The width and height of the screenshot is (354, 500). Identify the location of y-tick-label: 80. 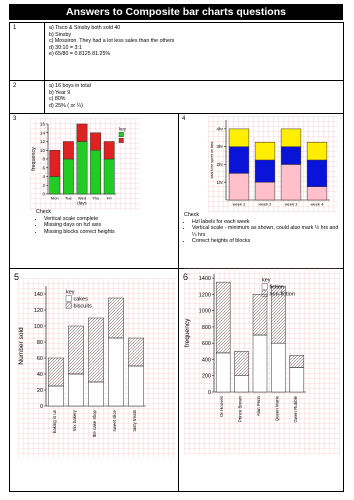
(40, 343).